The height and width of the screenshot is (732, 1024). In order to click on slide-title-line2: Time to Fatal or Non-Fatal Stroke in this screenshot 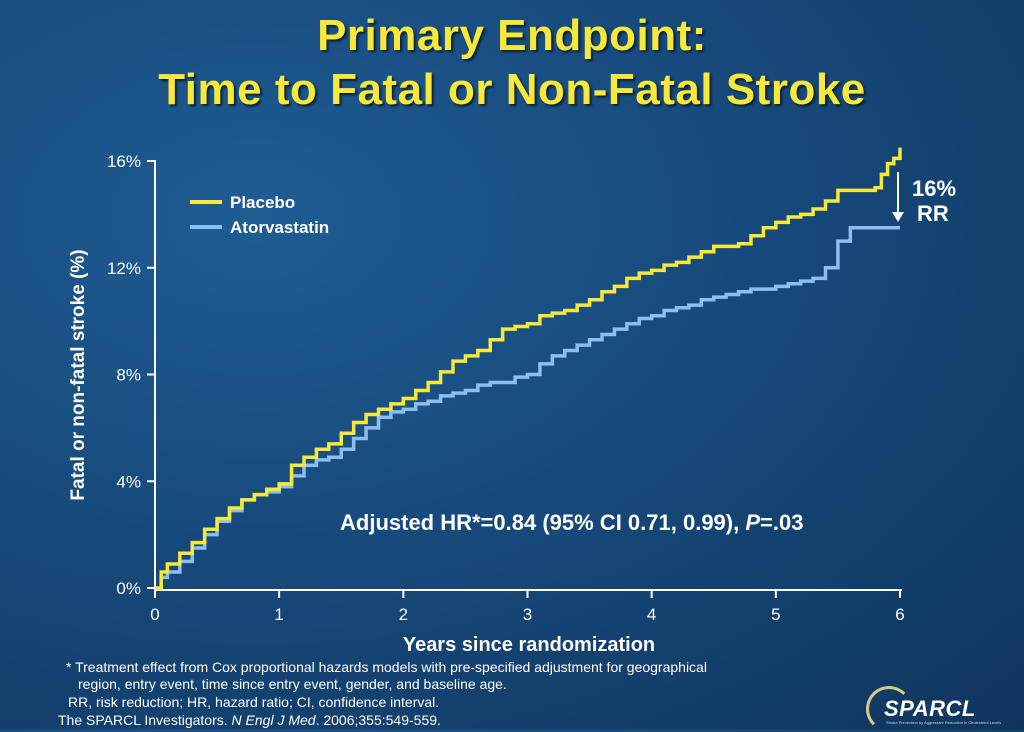, I will do `click(512, 89)`.